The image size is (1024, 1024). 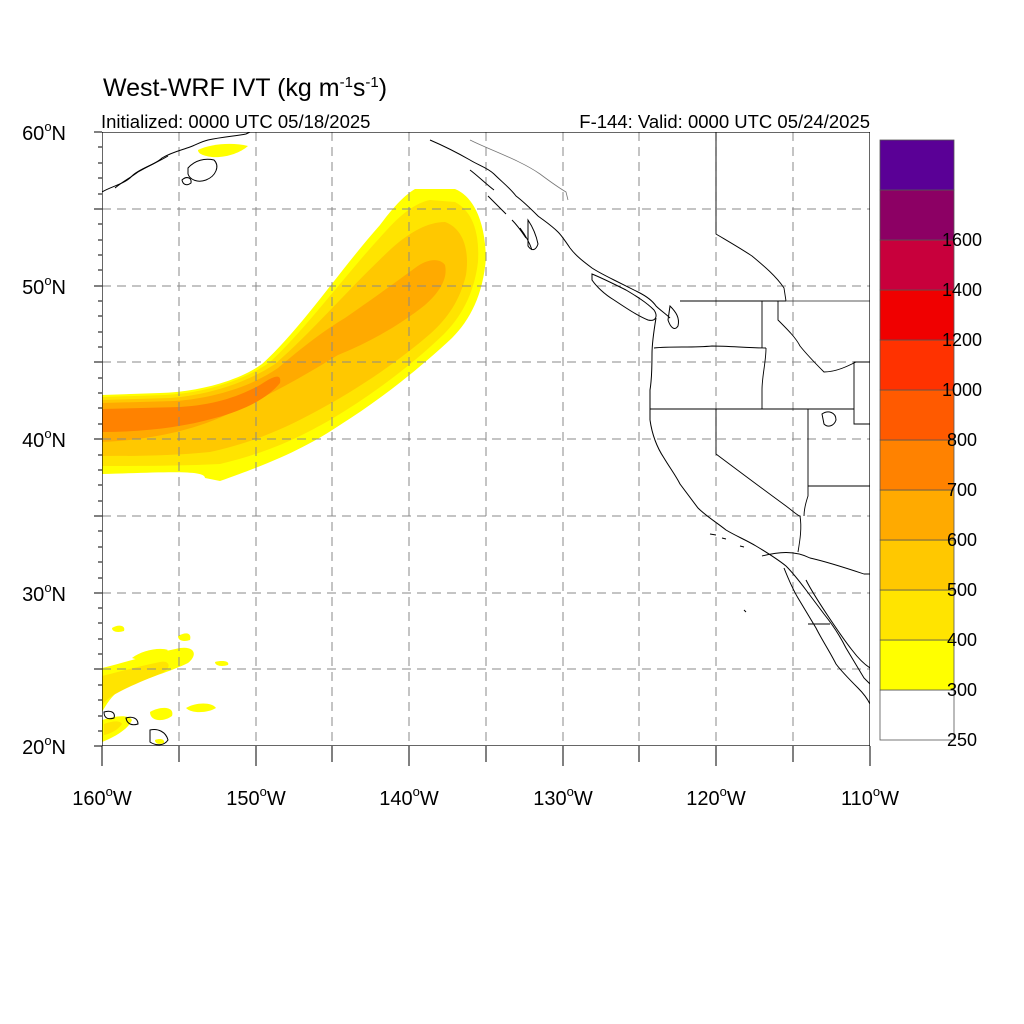 What do you see at coordinates (716, 797) in the screenshot?
I see `lon-tick-label: 120oW` at bounding box center [716, 797].